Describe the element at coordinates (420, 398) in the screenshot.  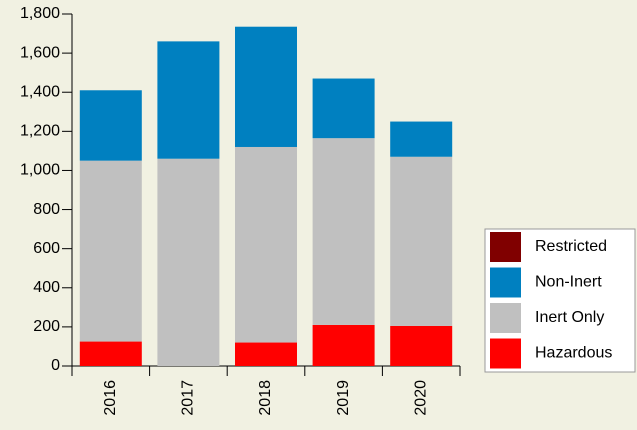
I see `x-tick-label: 2020` at that location.